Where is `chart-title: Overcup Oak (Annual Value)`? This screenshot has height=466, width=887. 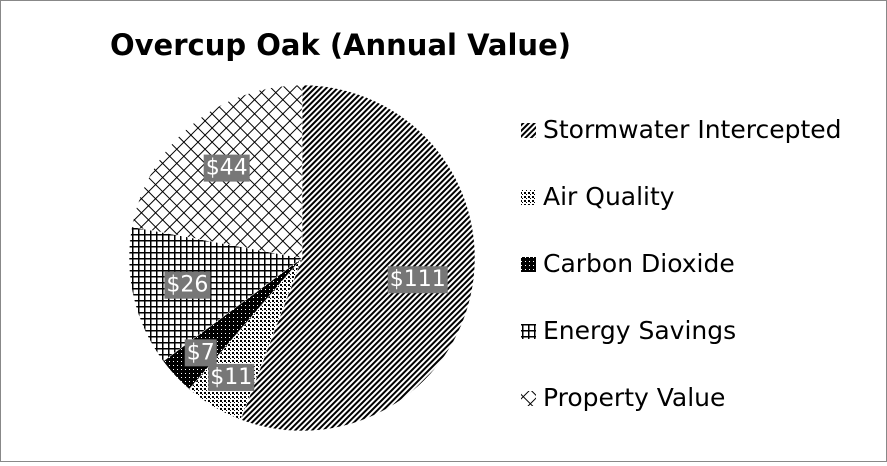
chart-title: Overcup Oak (Annual Value) is located at coordinates (340, 45).